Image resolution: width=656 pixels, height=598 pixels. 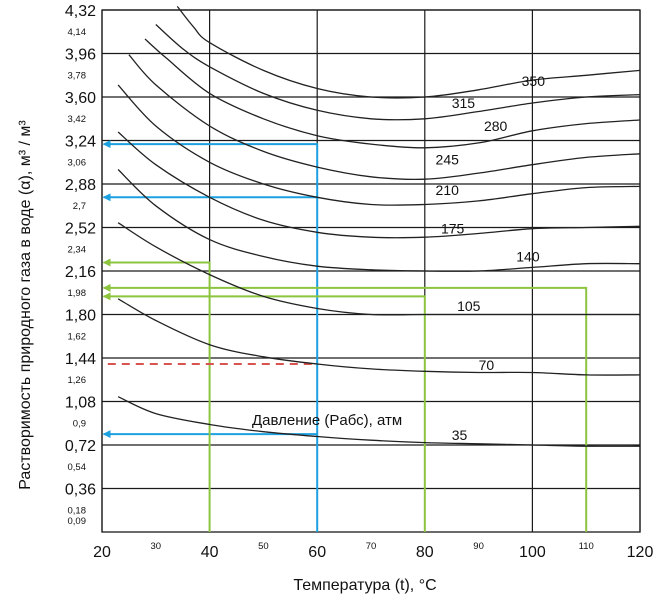 I want to click on y-minor-tick-label: 0,09, so click(x=77, y=521).